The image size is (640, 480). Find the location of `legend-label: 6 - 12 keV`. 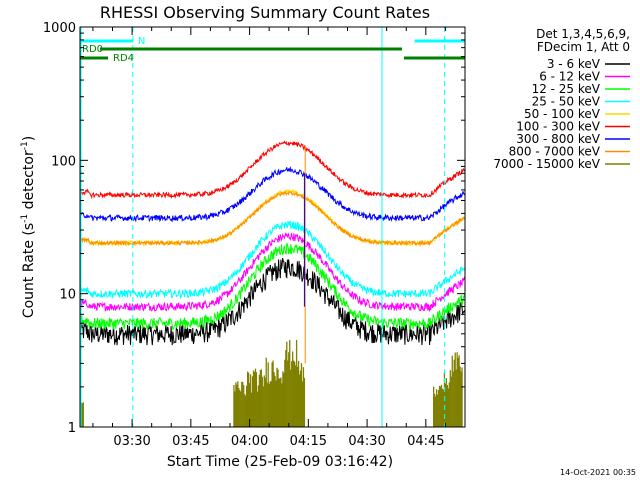

legend-label: 6 - 12 keV is located at coordinates (570, 77).